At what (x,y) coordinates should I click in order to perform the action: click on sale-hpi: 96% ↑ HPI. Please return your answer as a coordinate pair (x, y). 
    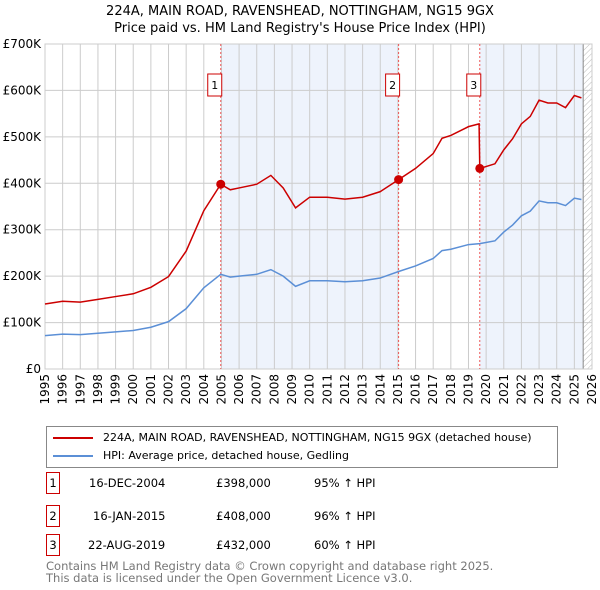
    Looking at the image, I should click on (345, 516).